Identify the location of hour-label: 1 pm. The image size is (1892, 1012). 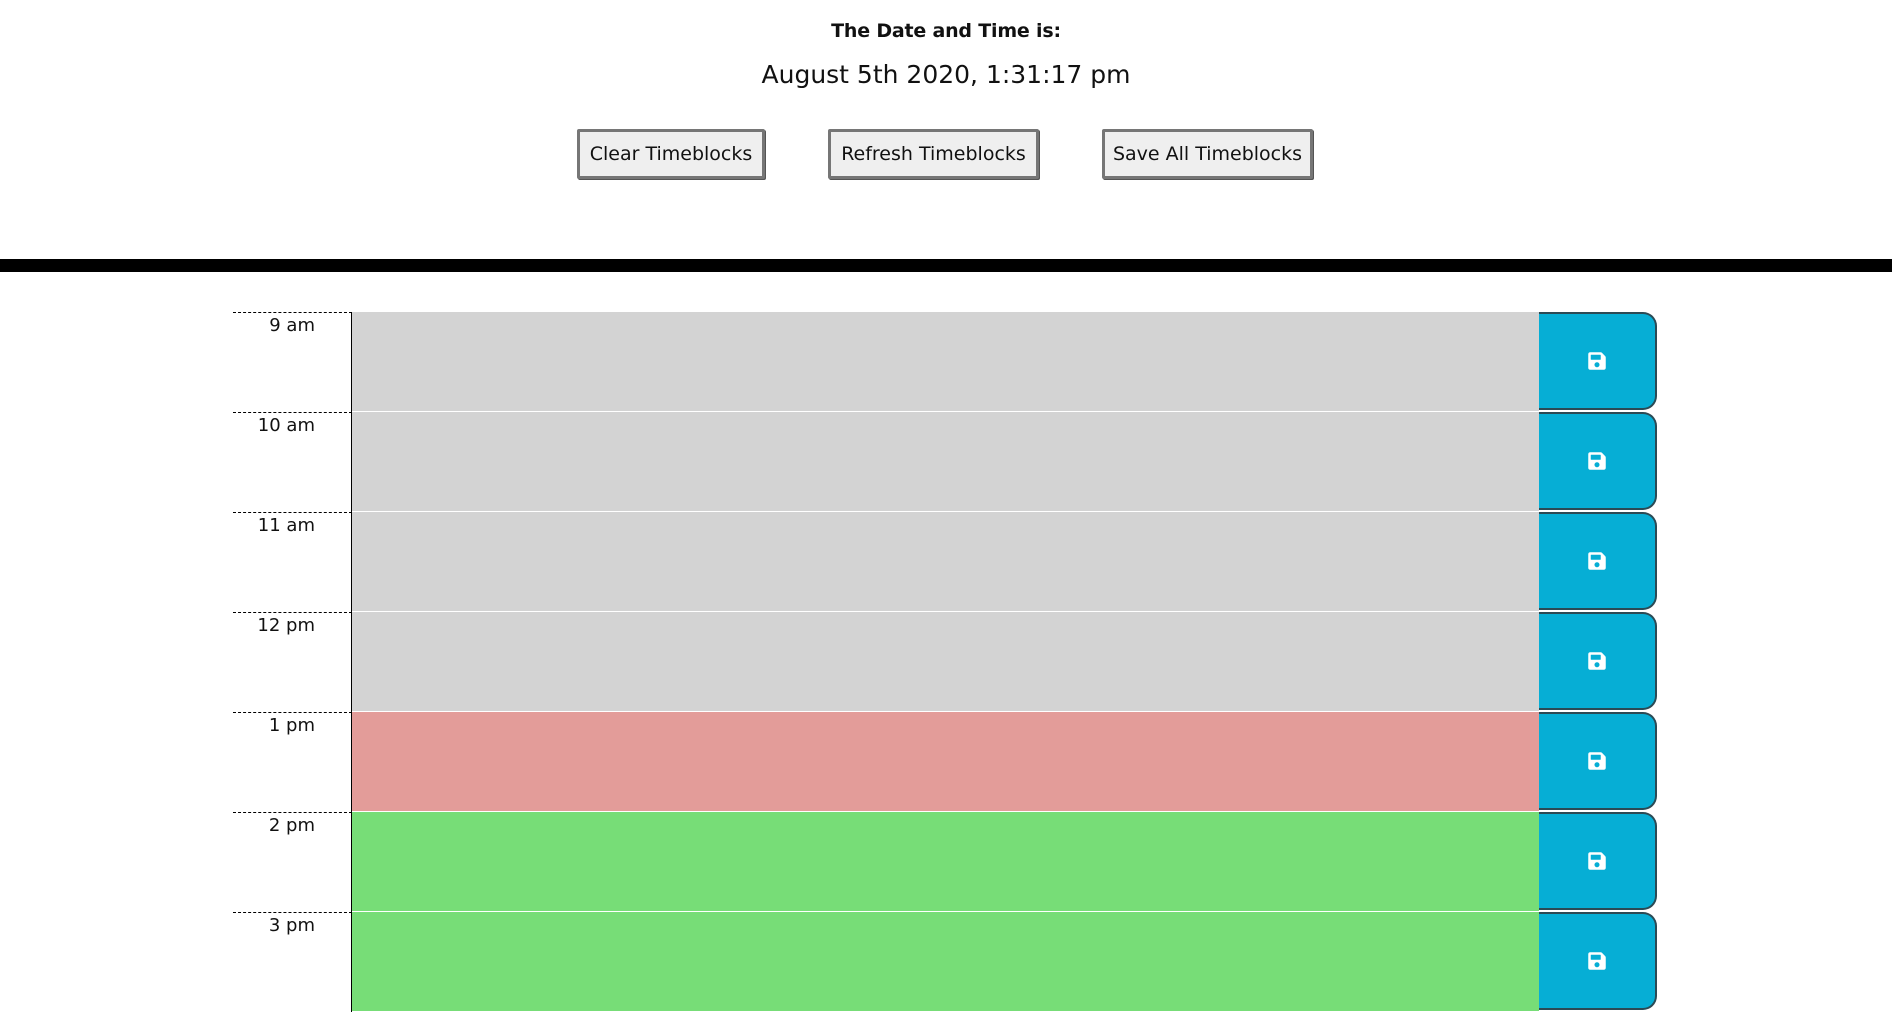
(292, 762).